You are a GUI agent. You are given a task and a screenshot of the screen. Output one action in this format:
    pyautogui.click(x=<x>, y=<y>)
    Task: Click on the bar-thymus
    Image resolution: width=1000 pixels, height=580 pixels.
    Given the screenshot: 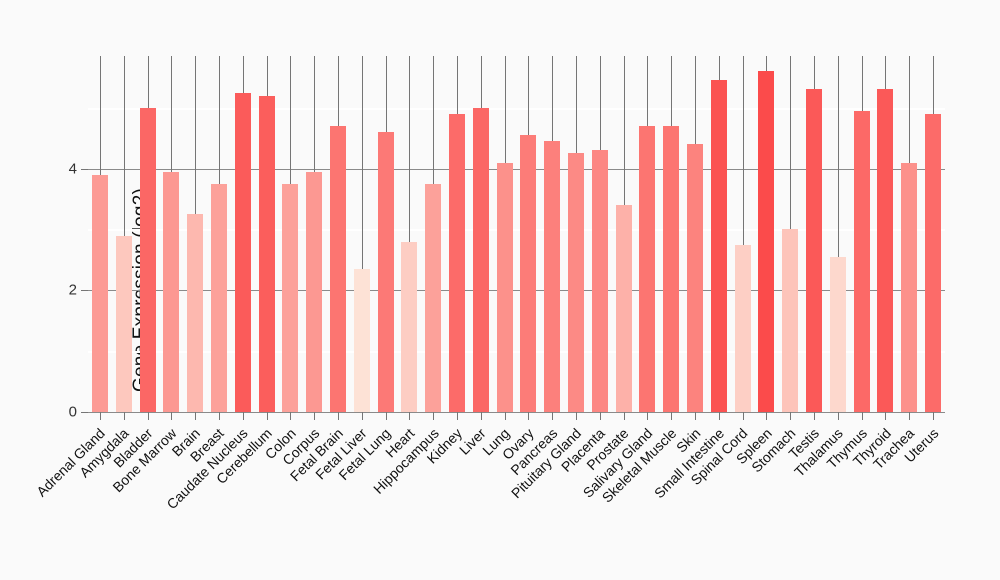 What is the action you would take?
    pyautogui.click(x=861, y=261)
    